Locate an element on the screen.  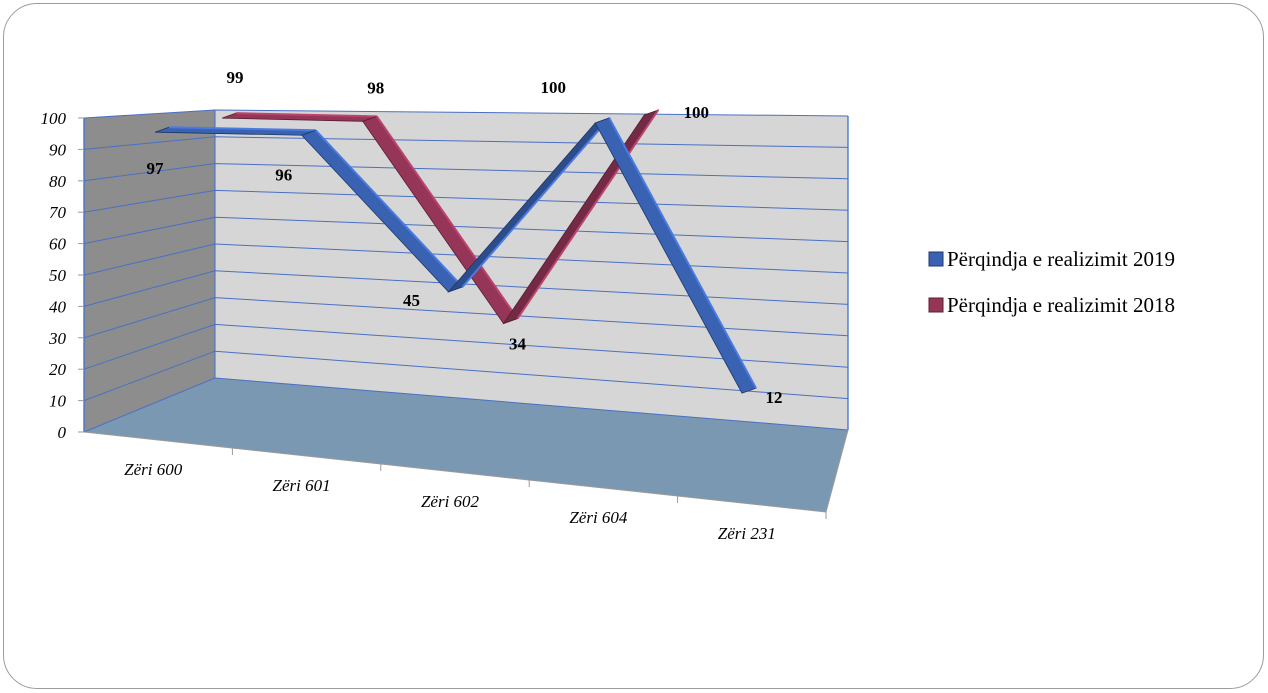
data-label: 96 is located at coordinates (283, 174).